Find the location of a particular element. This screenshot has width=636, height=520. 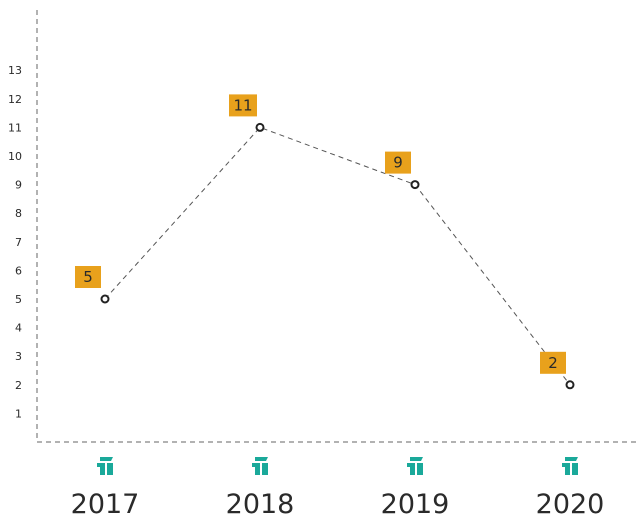

y-tick-label: 13 is located at coordinates (15, 70).